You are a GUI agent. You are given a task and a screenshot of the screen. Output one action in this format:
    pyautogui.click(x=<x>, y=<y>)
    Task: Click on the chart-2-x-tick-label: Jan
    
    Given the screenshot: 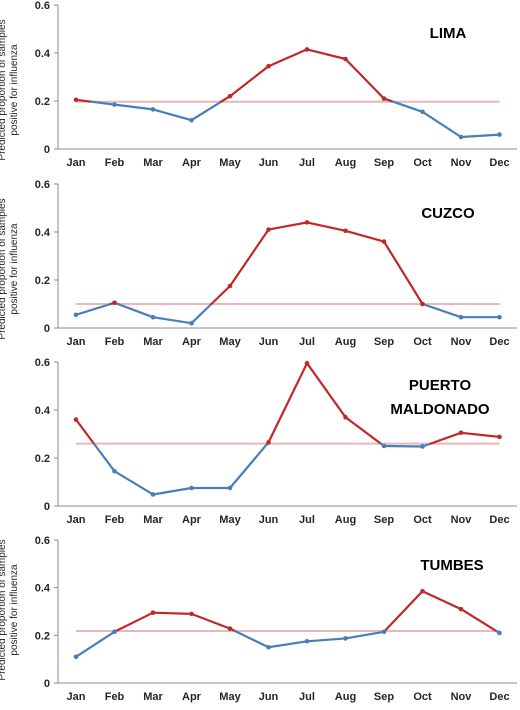 What is the action you would take?
    pyautogui.click(x=76, y=342)
    